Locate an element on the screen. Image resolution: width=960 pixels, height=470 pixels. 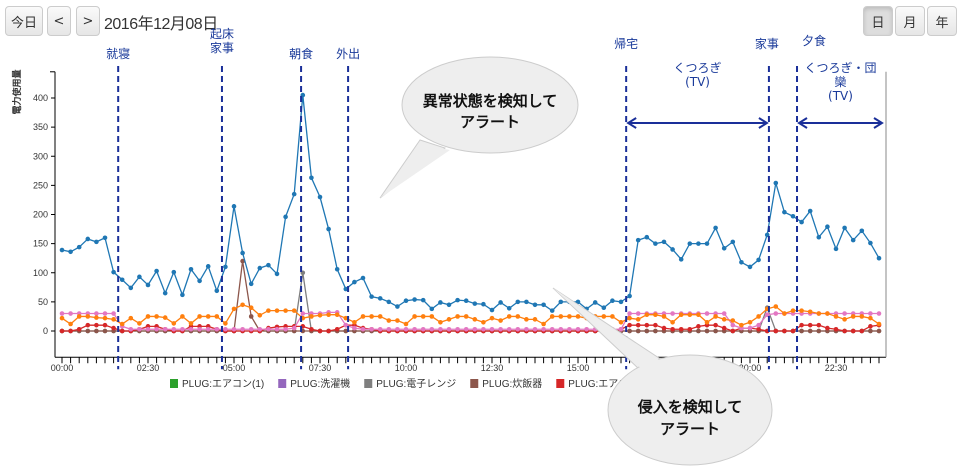
legend-item: PLUG:エアコン(1) is located at coordinates (223, 384).